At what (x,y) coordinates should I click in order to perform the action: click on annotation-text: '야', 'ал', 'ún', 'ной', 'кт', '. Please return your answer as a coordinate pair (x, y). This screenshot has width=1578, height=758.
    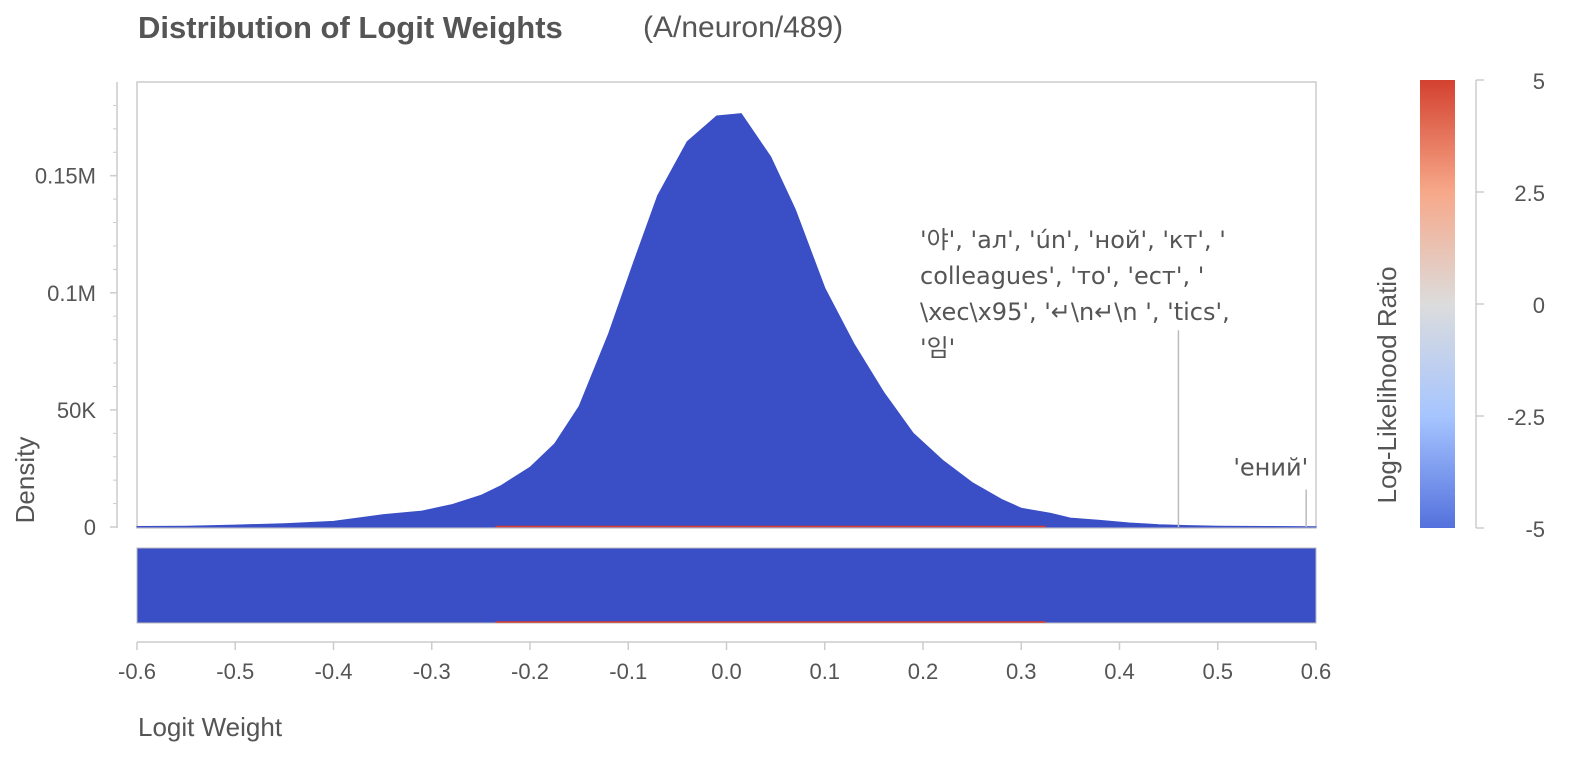
    Looking at the image, I should click on (1073, 240).